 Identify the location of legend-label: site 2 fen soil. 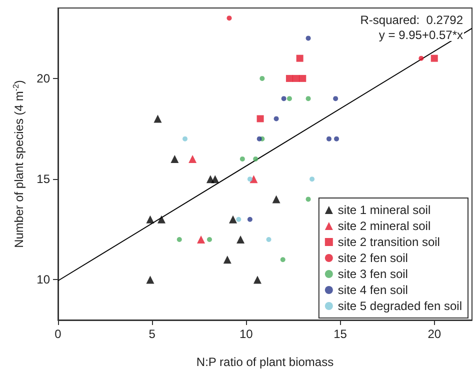
(373, 258).